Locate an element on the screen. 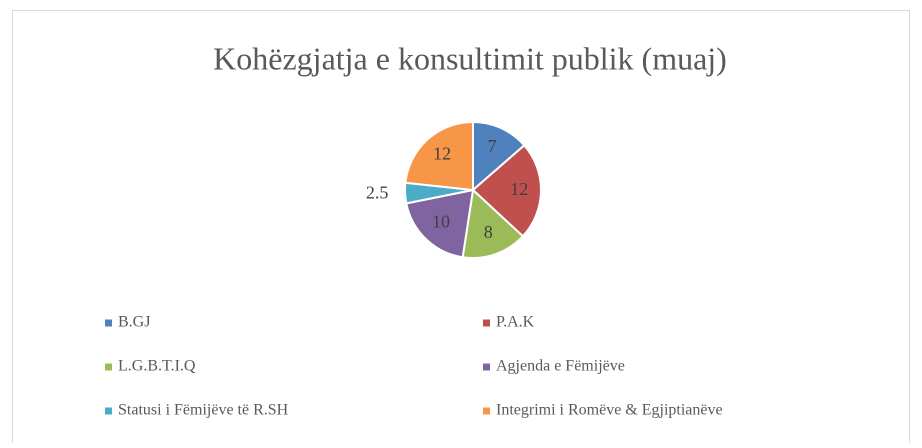 Image resolution: width=922 pixels, height=448 pixels. legend-label: L.G.B.T.I.Q is located at coordinates (157, 366).